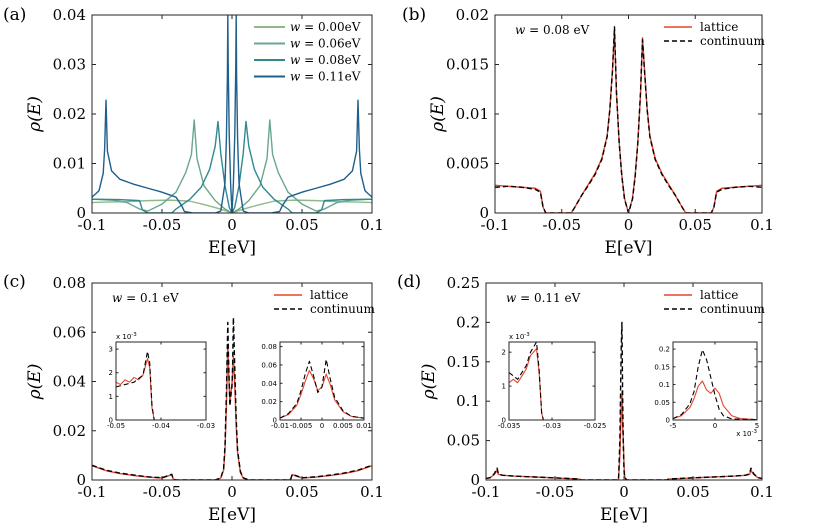  Describe the element at coordinates (372, 492) in the screenshot. I see `panel-c-x-tick-label: 0.1` at that location.